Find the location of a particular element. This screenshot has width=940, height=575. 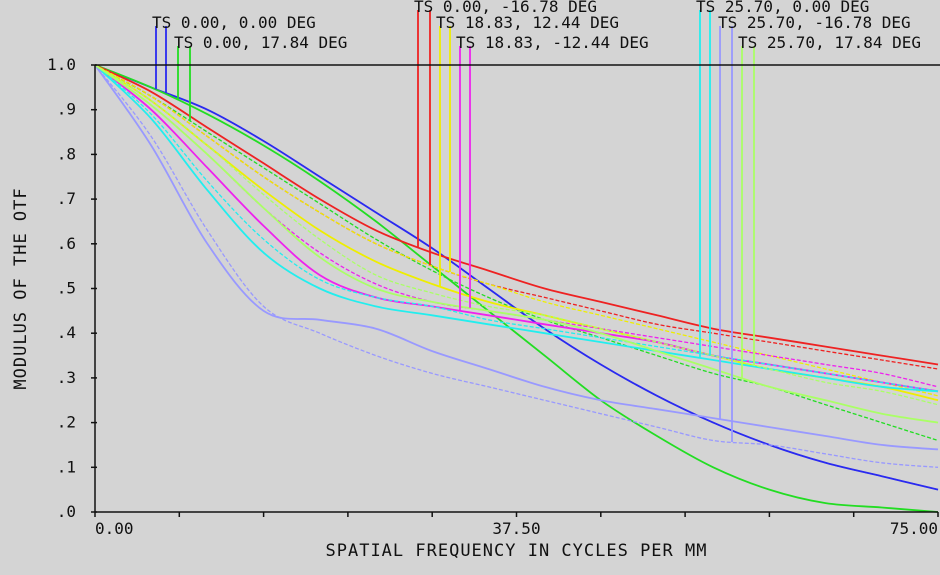

legend-label-4: TS 18.83, 12.44 DEG is located at coordinates (527, 22).